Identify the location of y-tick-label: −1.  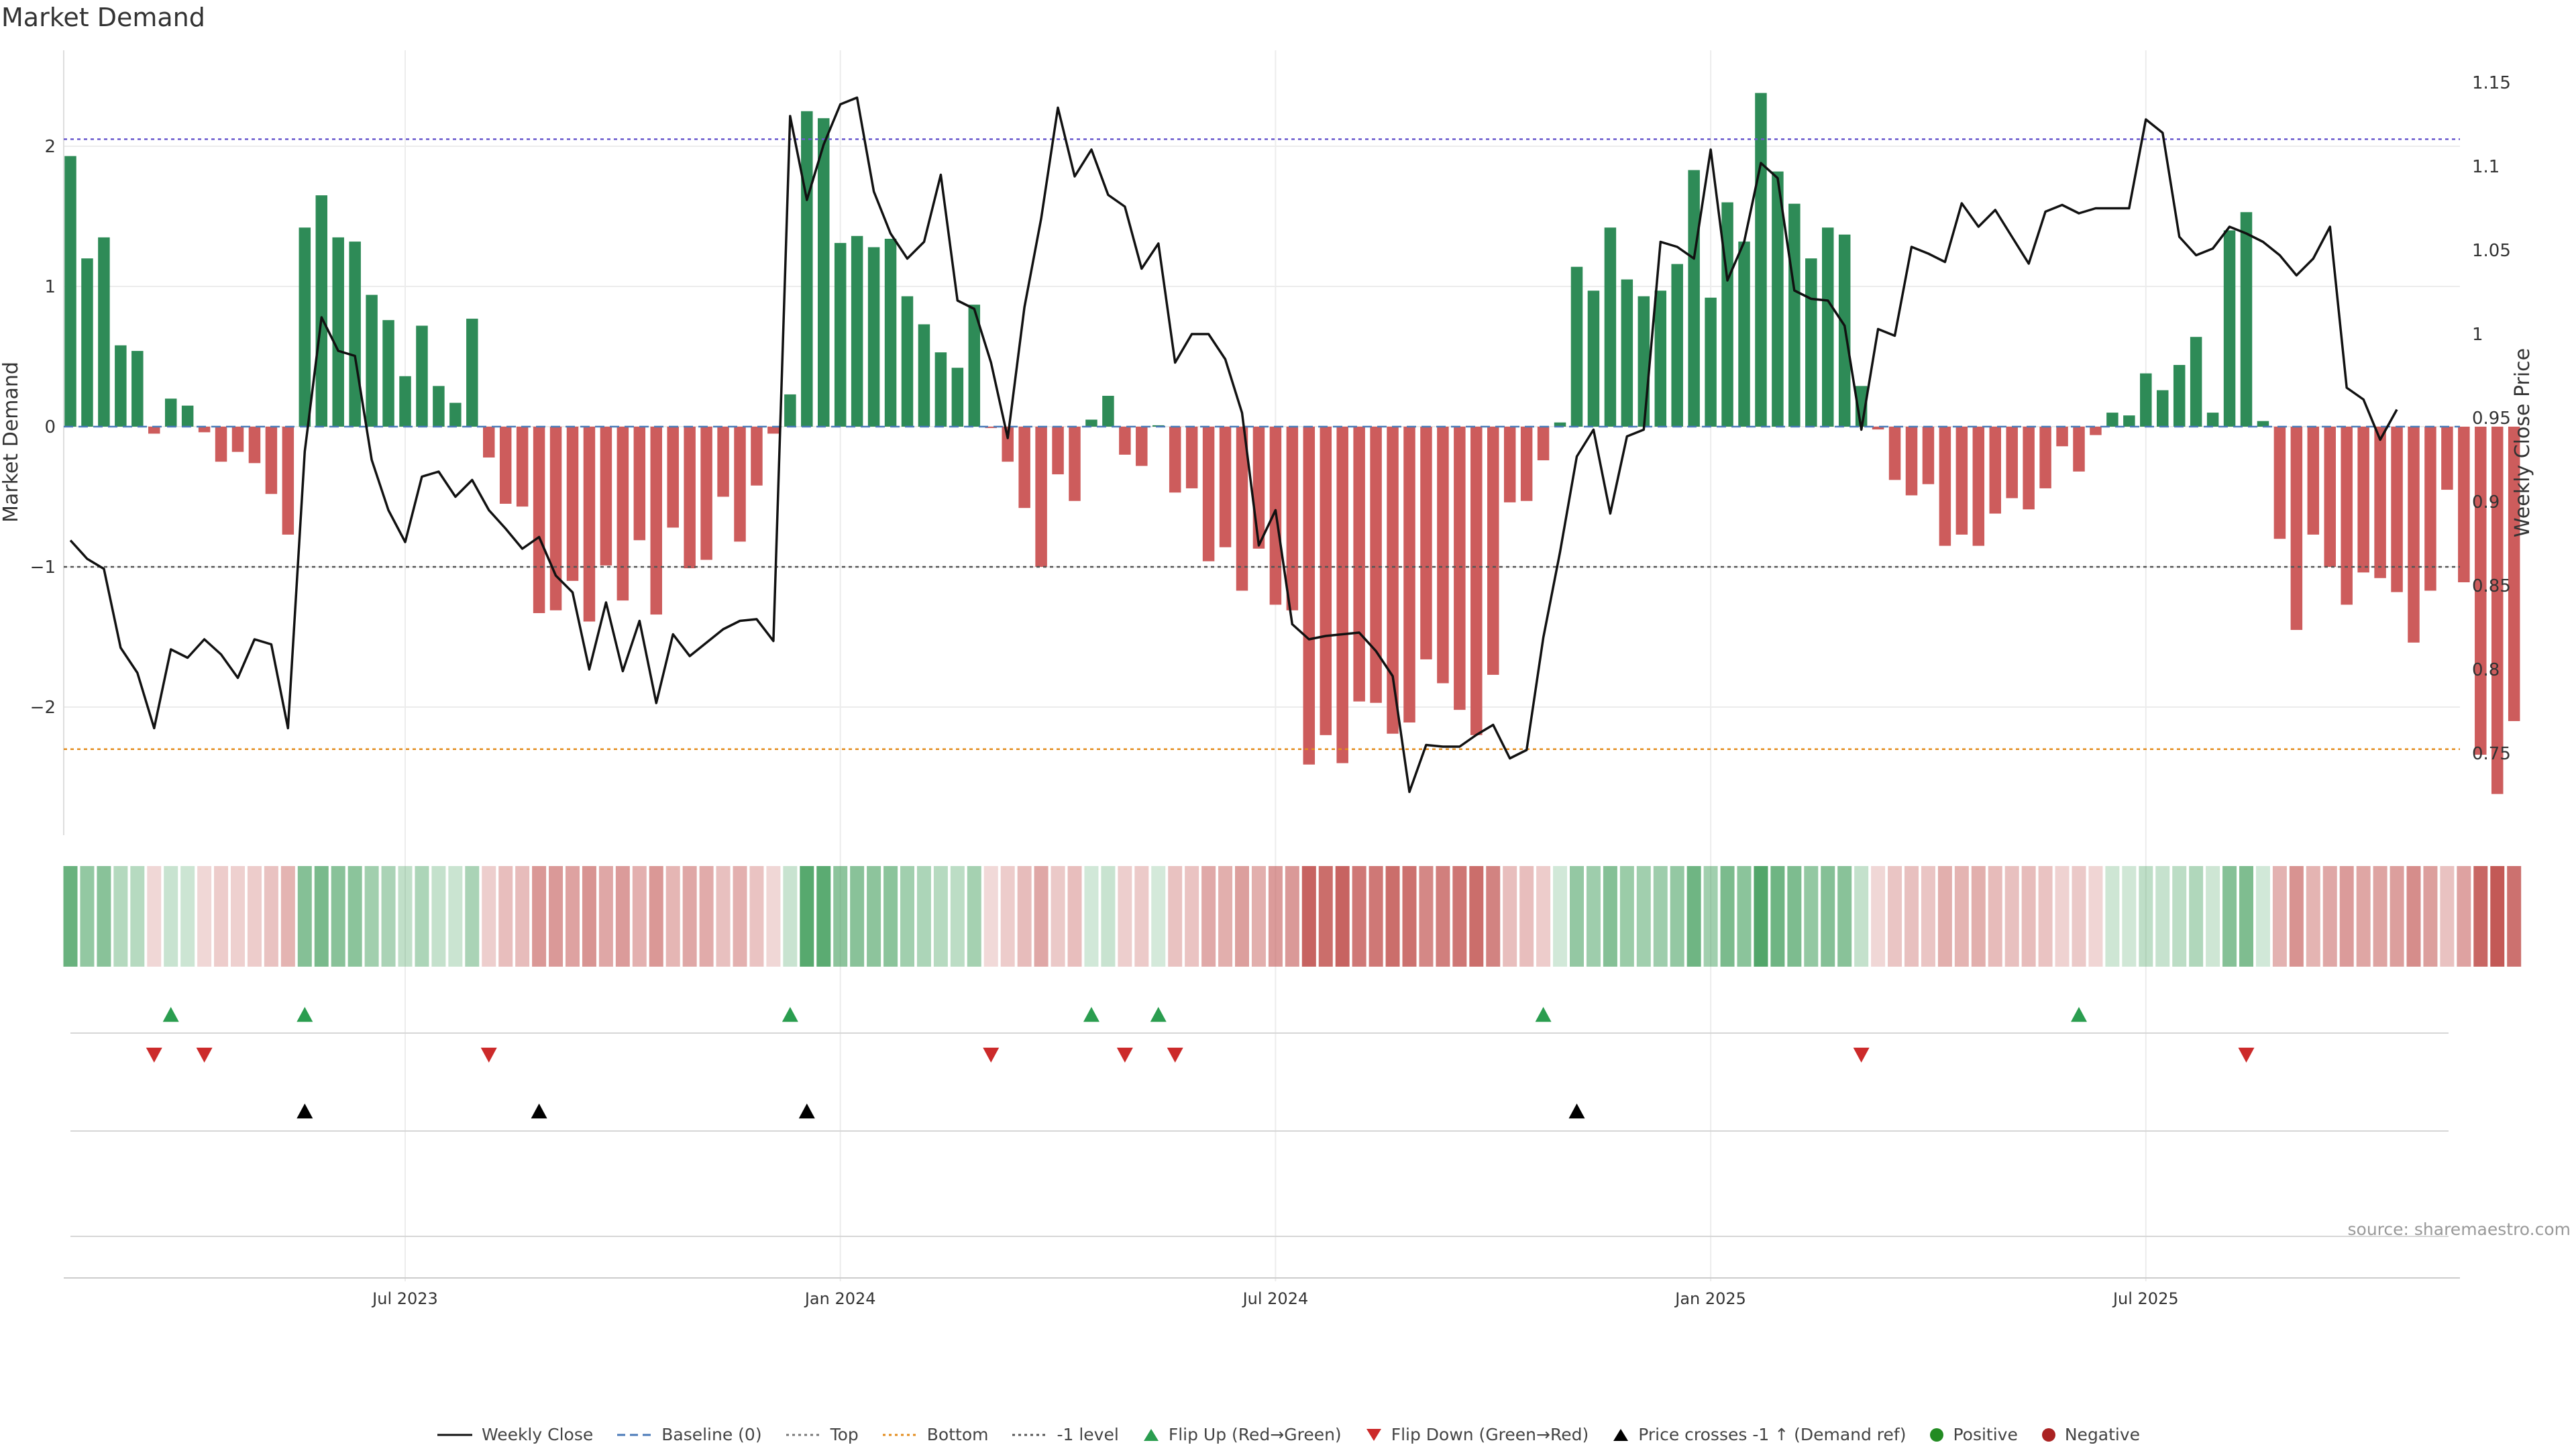
(43, 567).